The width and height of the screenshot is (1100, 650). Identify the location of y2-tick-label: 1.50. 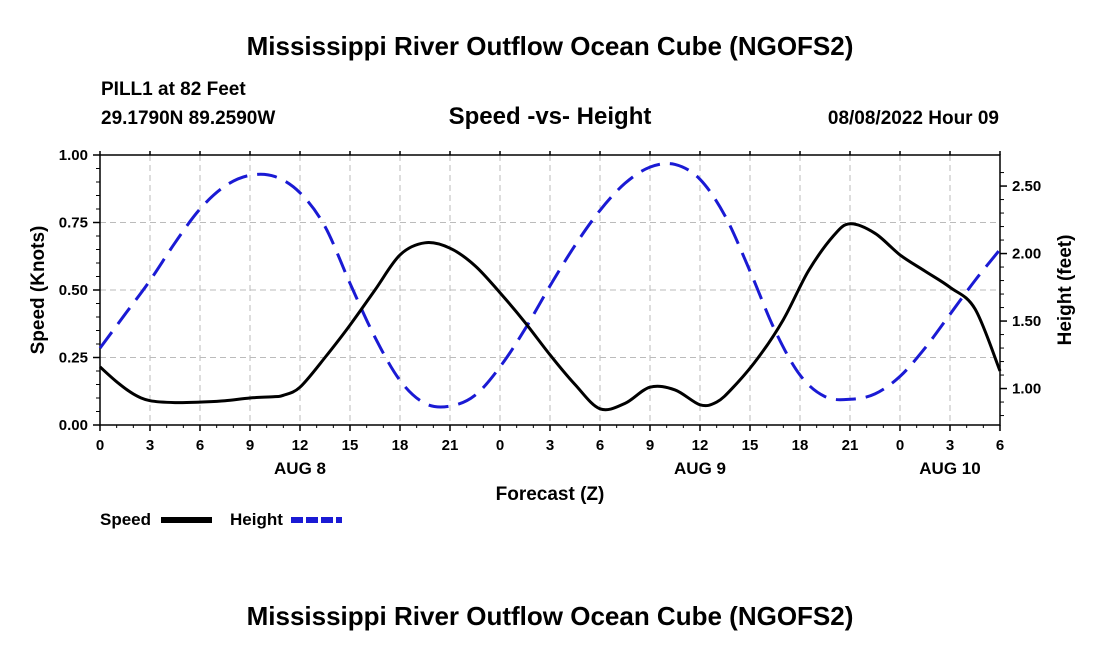
(1026, 321).